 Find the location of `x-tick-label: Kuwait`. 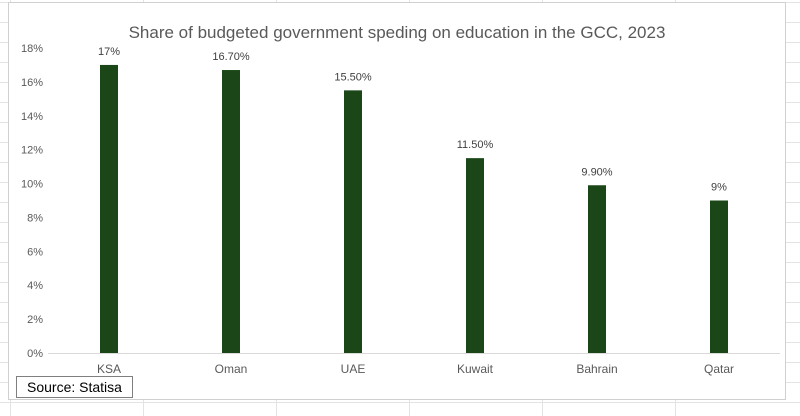

x-tick-label: Kuwait is located at coordinates (475, 369).